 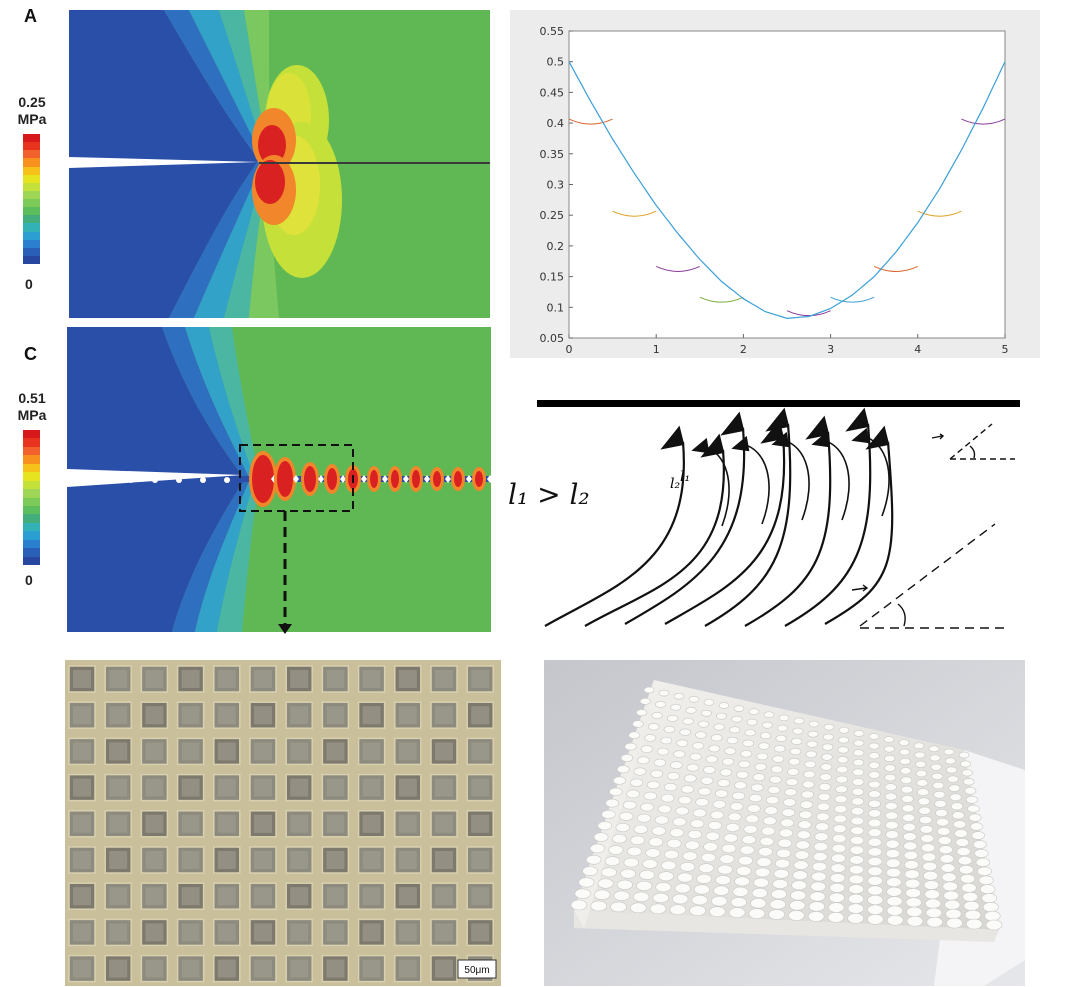 What do you see at coordinates (556, 185) in the screenshot?
I see `y-tick-label: 0.3` at bounding box center [556, 185].